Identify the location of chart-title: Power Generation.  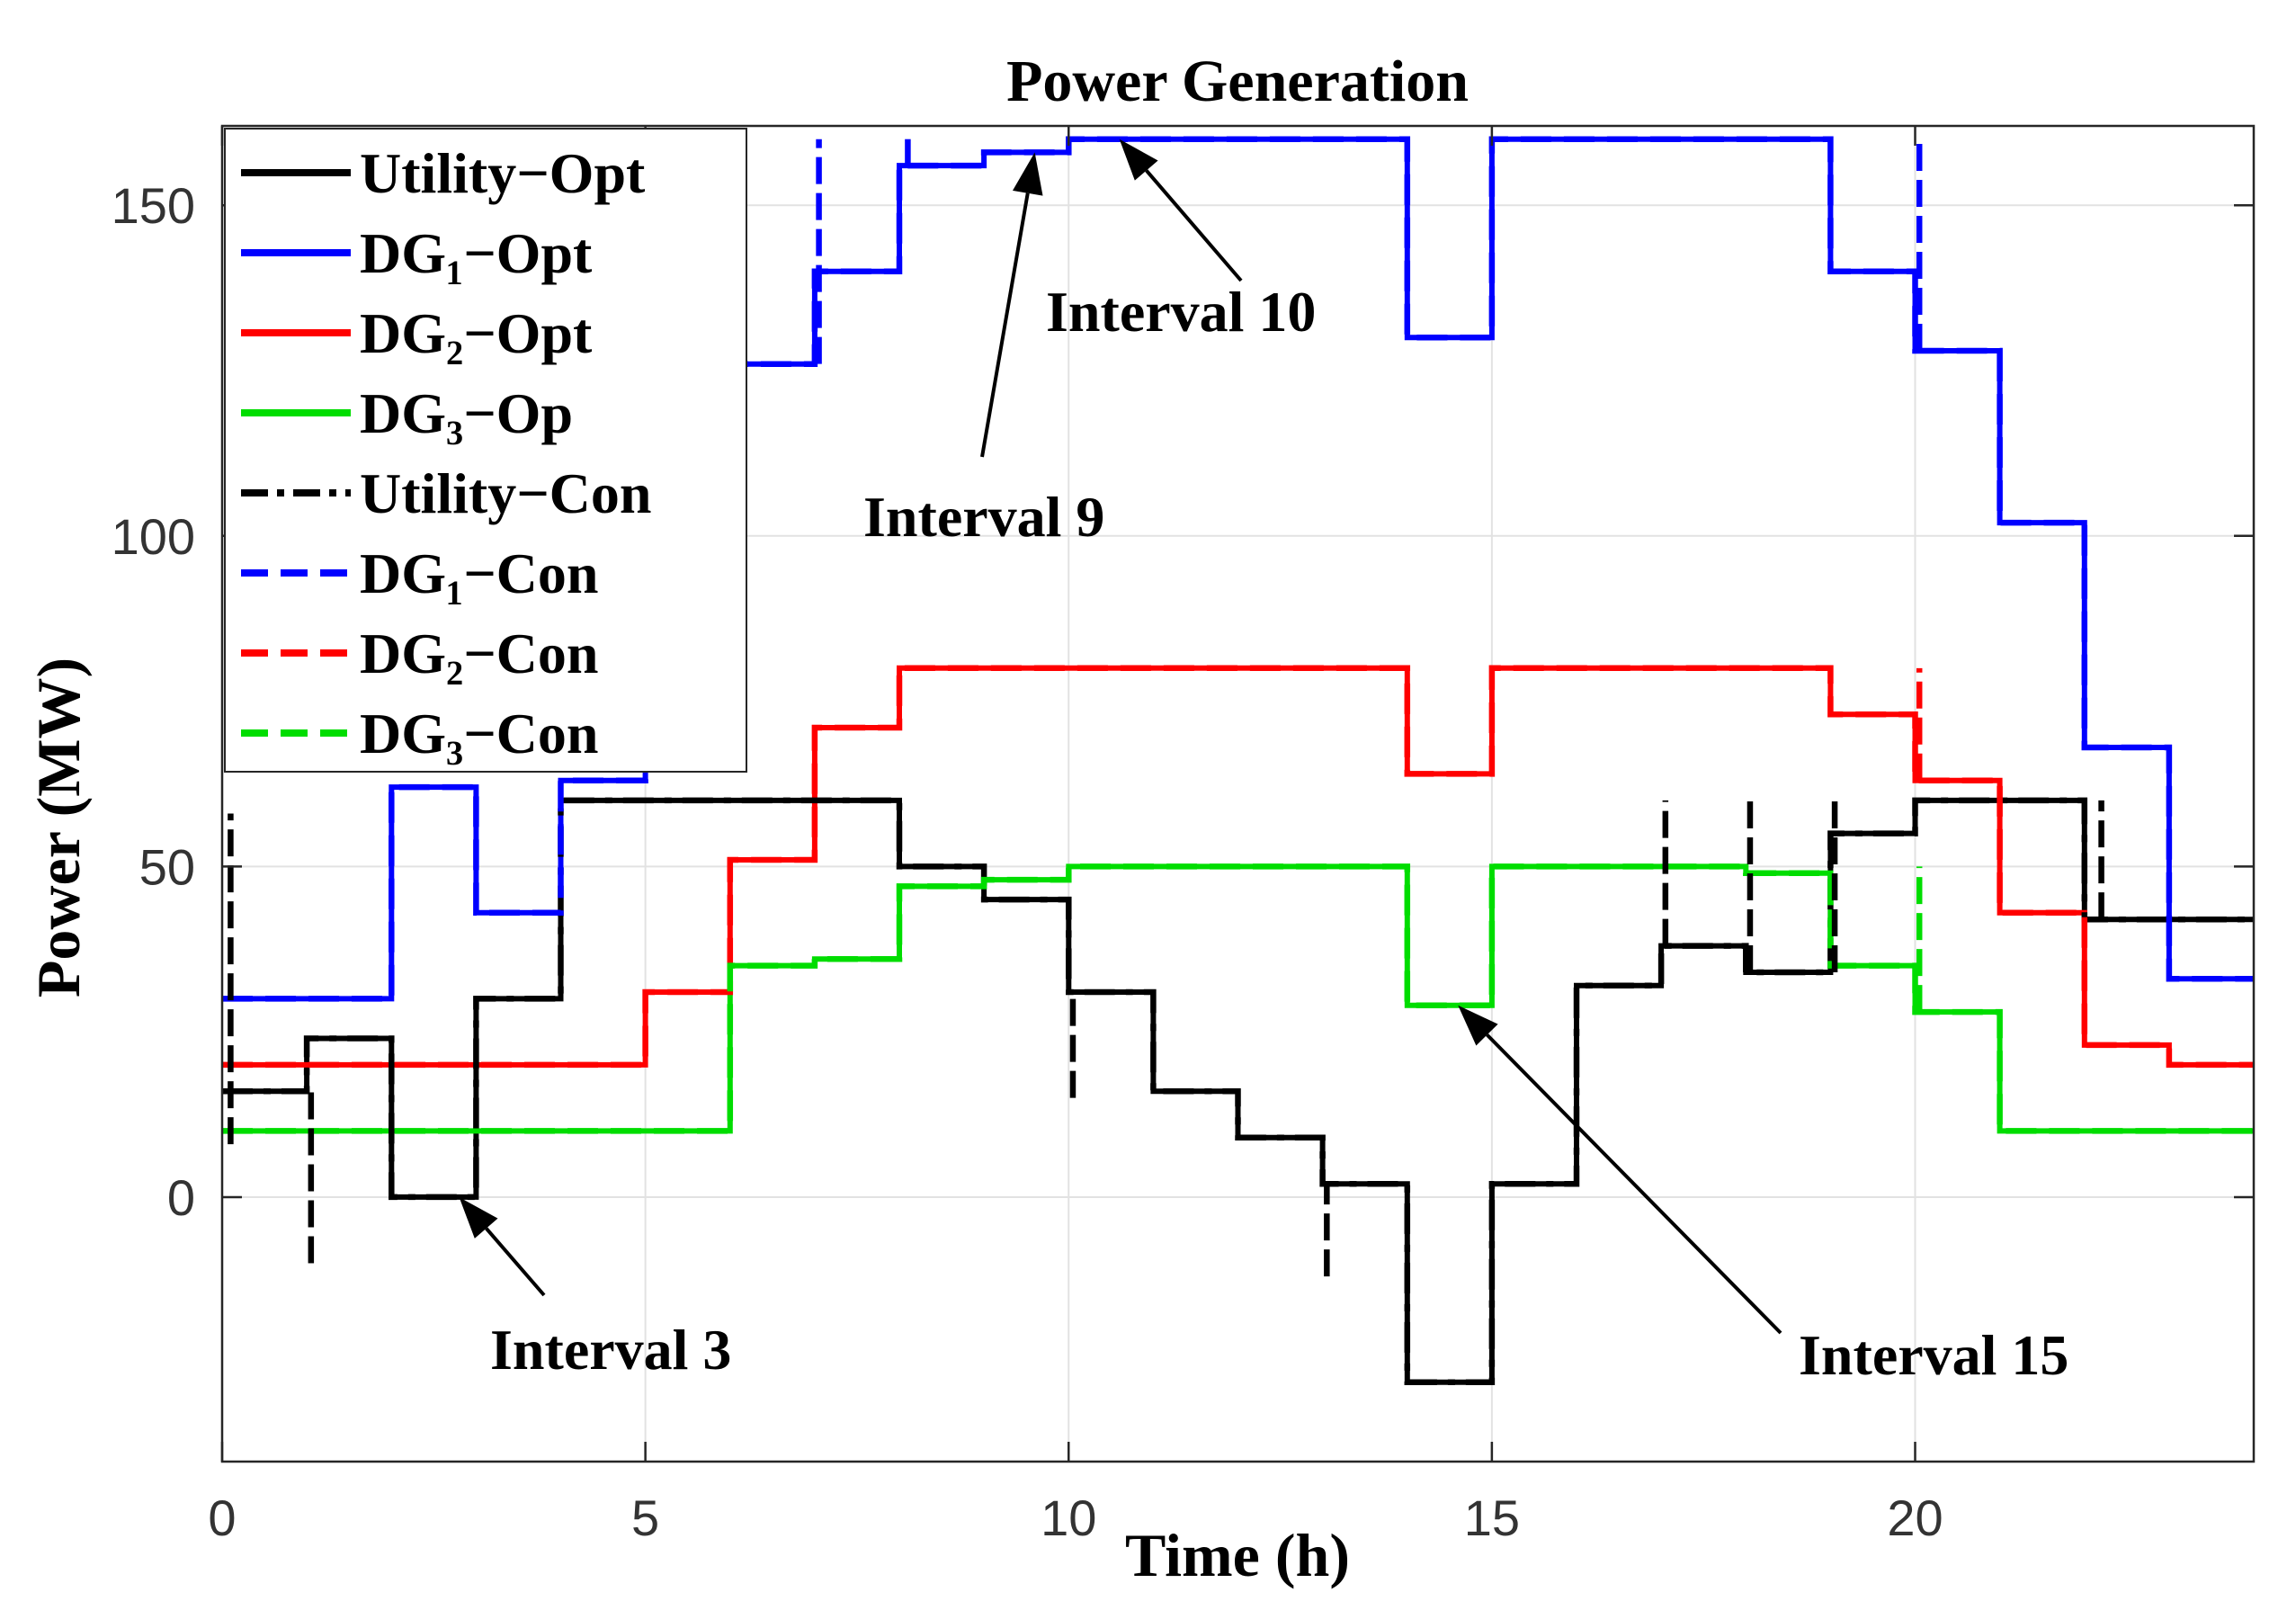
(1237, 81).